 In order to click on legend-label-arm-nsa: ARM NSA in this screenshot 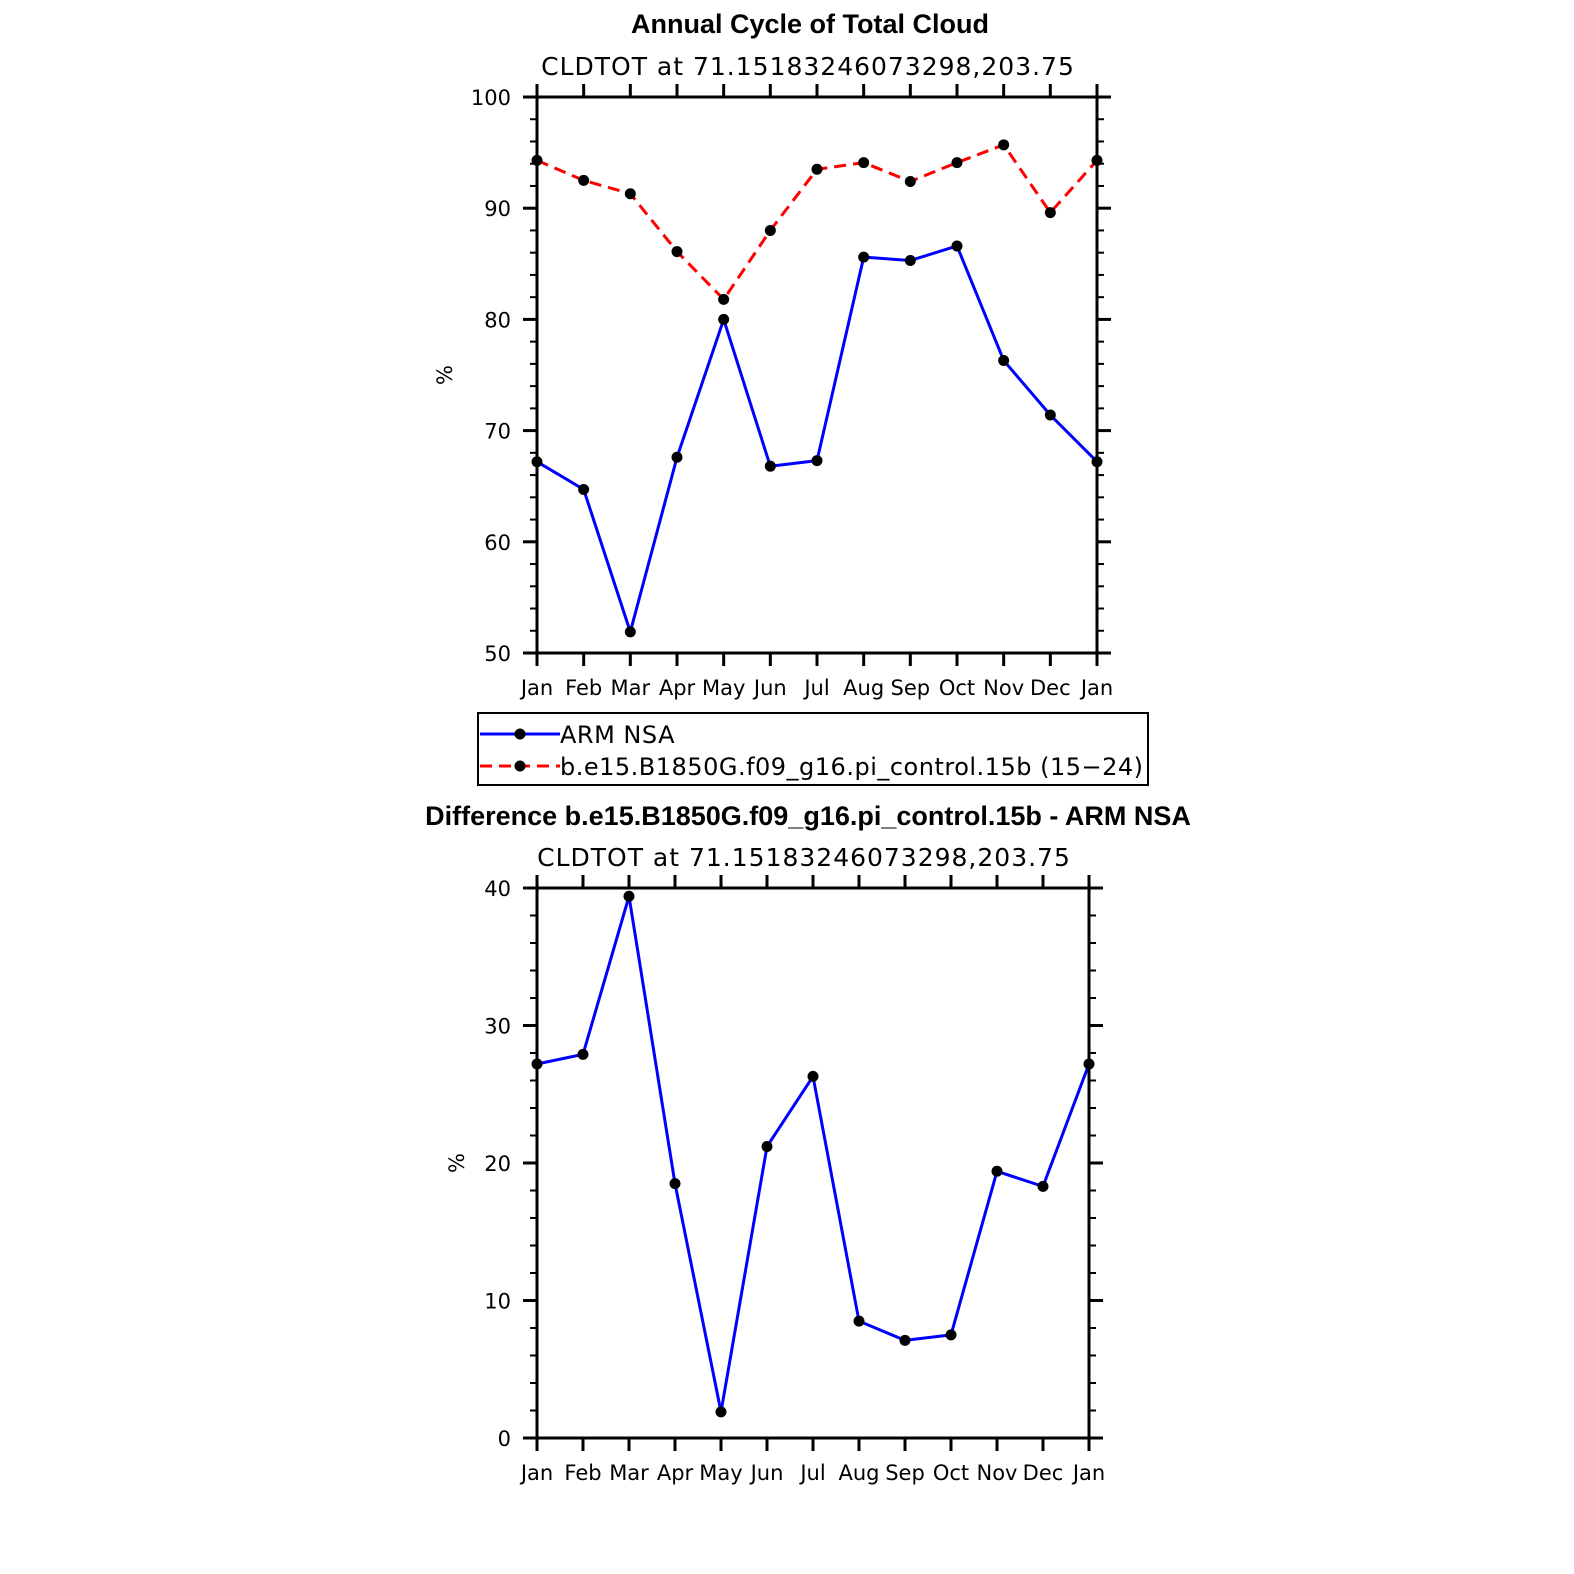, I will do `click(617, 735)`.